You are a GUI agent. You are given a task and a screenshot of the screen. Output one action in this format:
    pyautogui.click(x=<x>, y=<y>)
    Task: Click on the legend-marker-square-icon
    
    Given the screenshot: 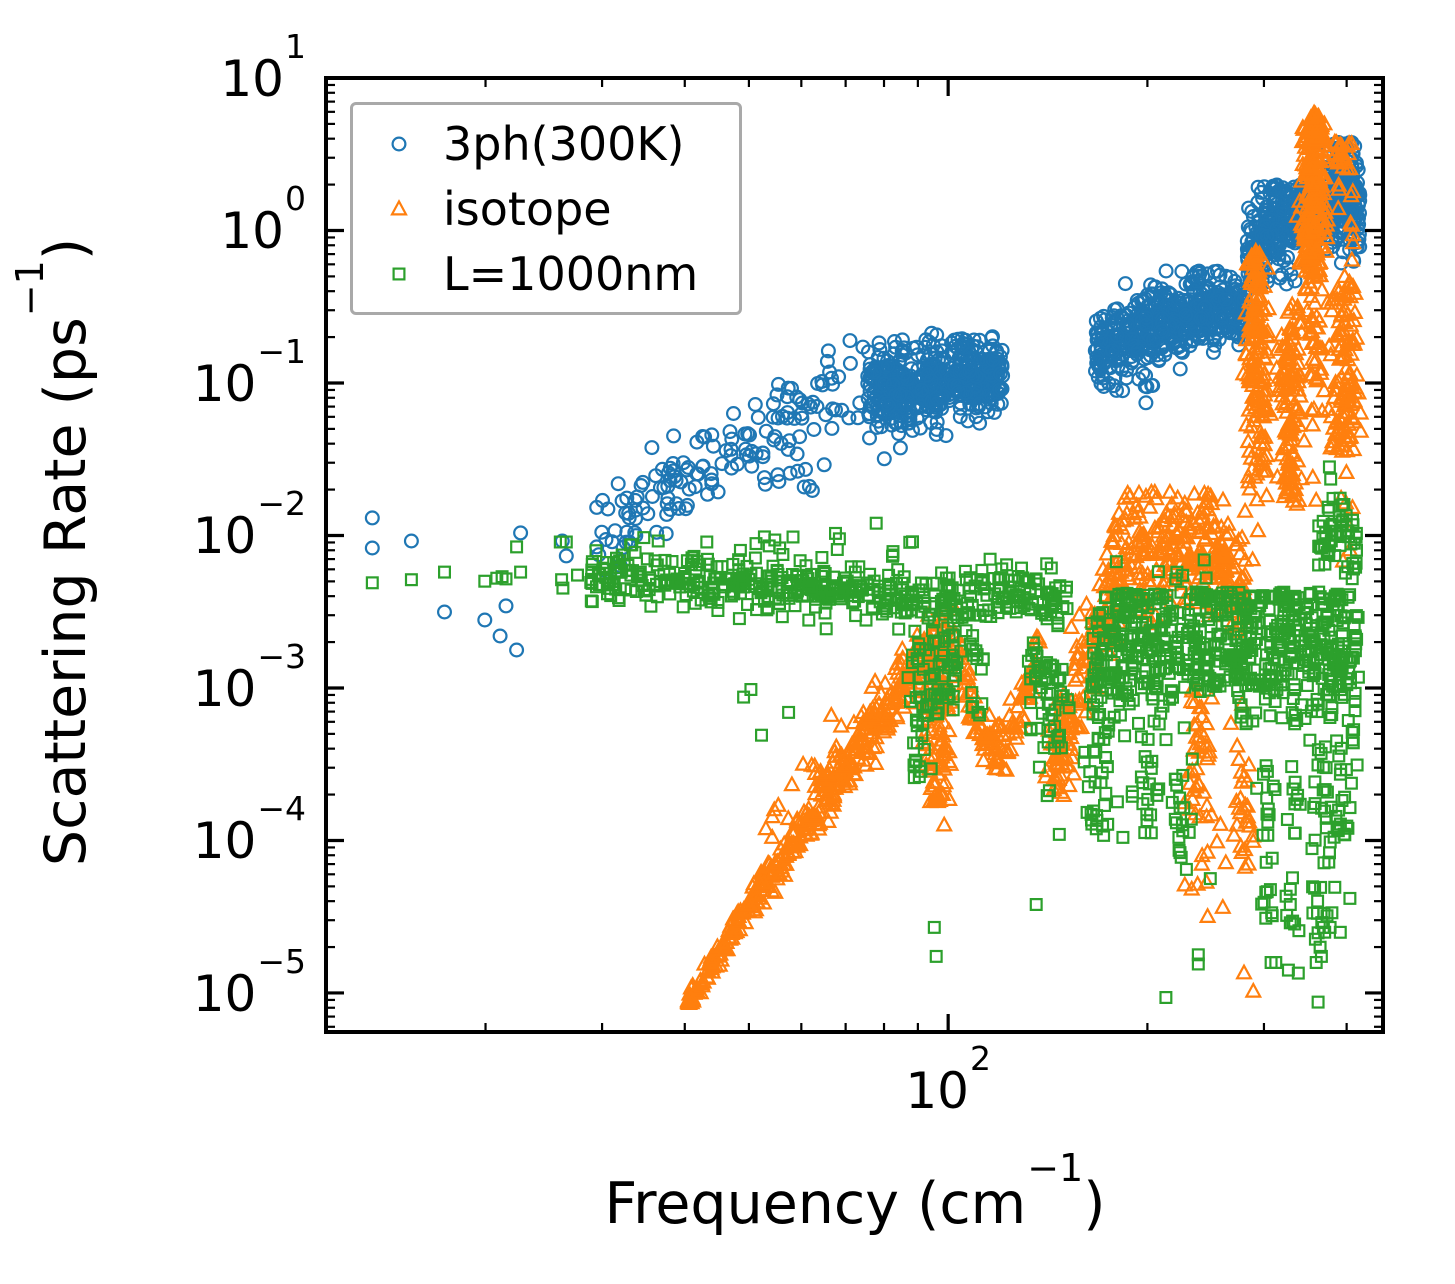 What is the action you would take?
    pyautogui.click(x=399, y=274)
    